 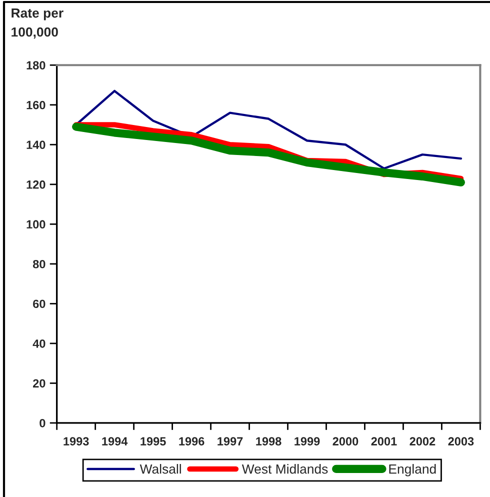 What do you see at coordinates (76, 441) in the screenshot?
I see `x-tick-label: 1993` at bounding box center [76, 441].